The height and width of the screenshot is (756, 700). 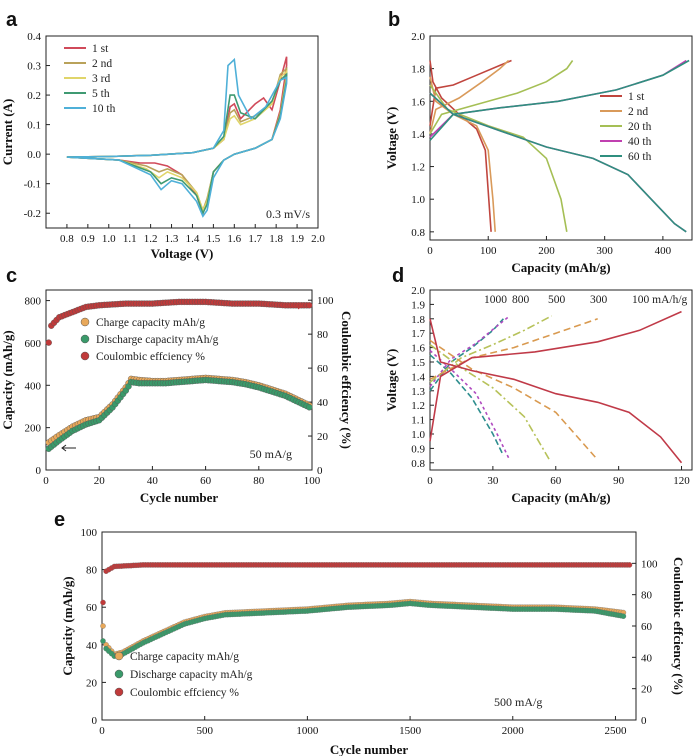 What do you see at coordinates (104, 109) in the screenshot?
I see `legend-entry: 10 th` at bounding box center [104, 109].